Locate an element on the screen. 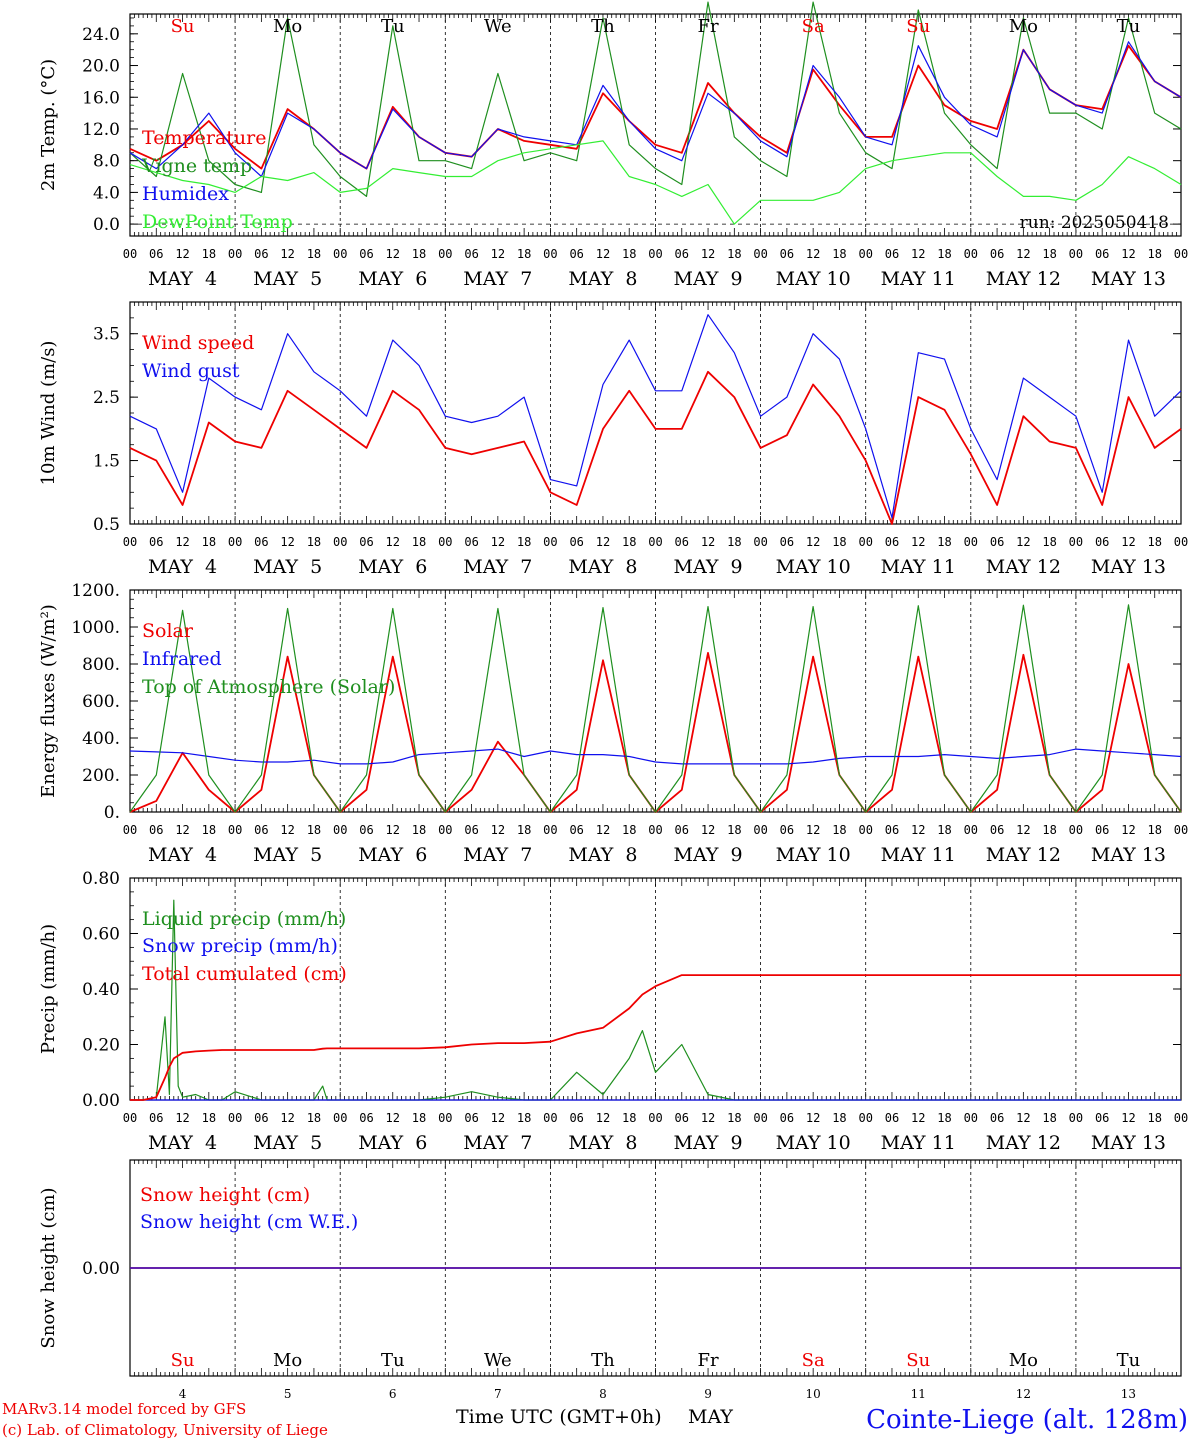 The width and height of the screenshot is (1194, 1440). day-number: 13 is located at coordinates (1128, 1394).